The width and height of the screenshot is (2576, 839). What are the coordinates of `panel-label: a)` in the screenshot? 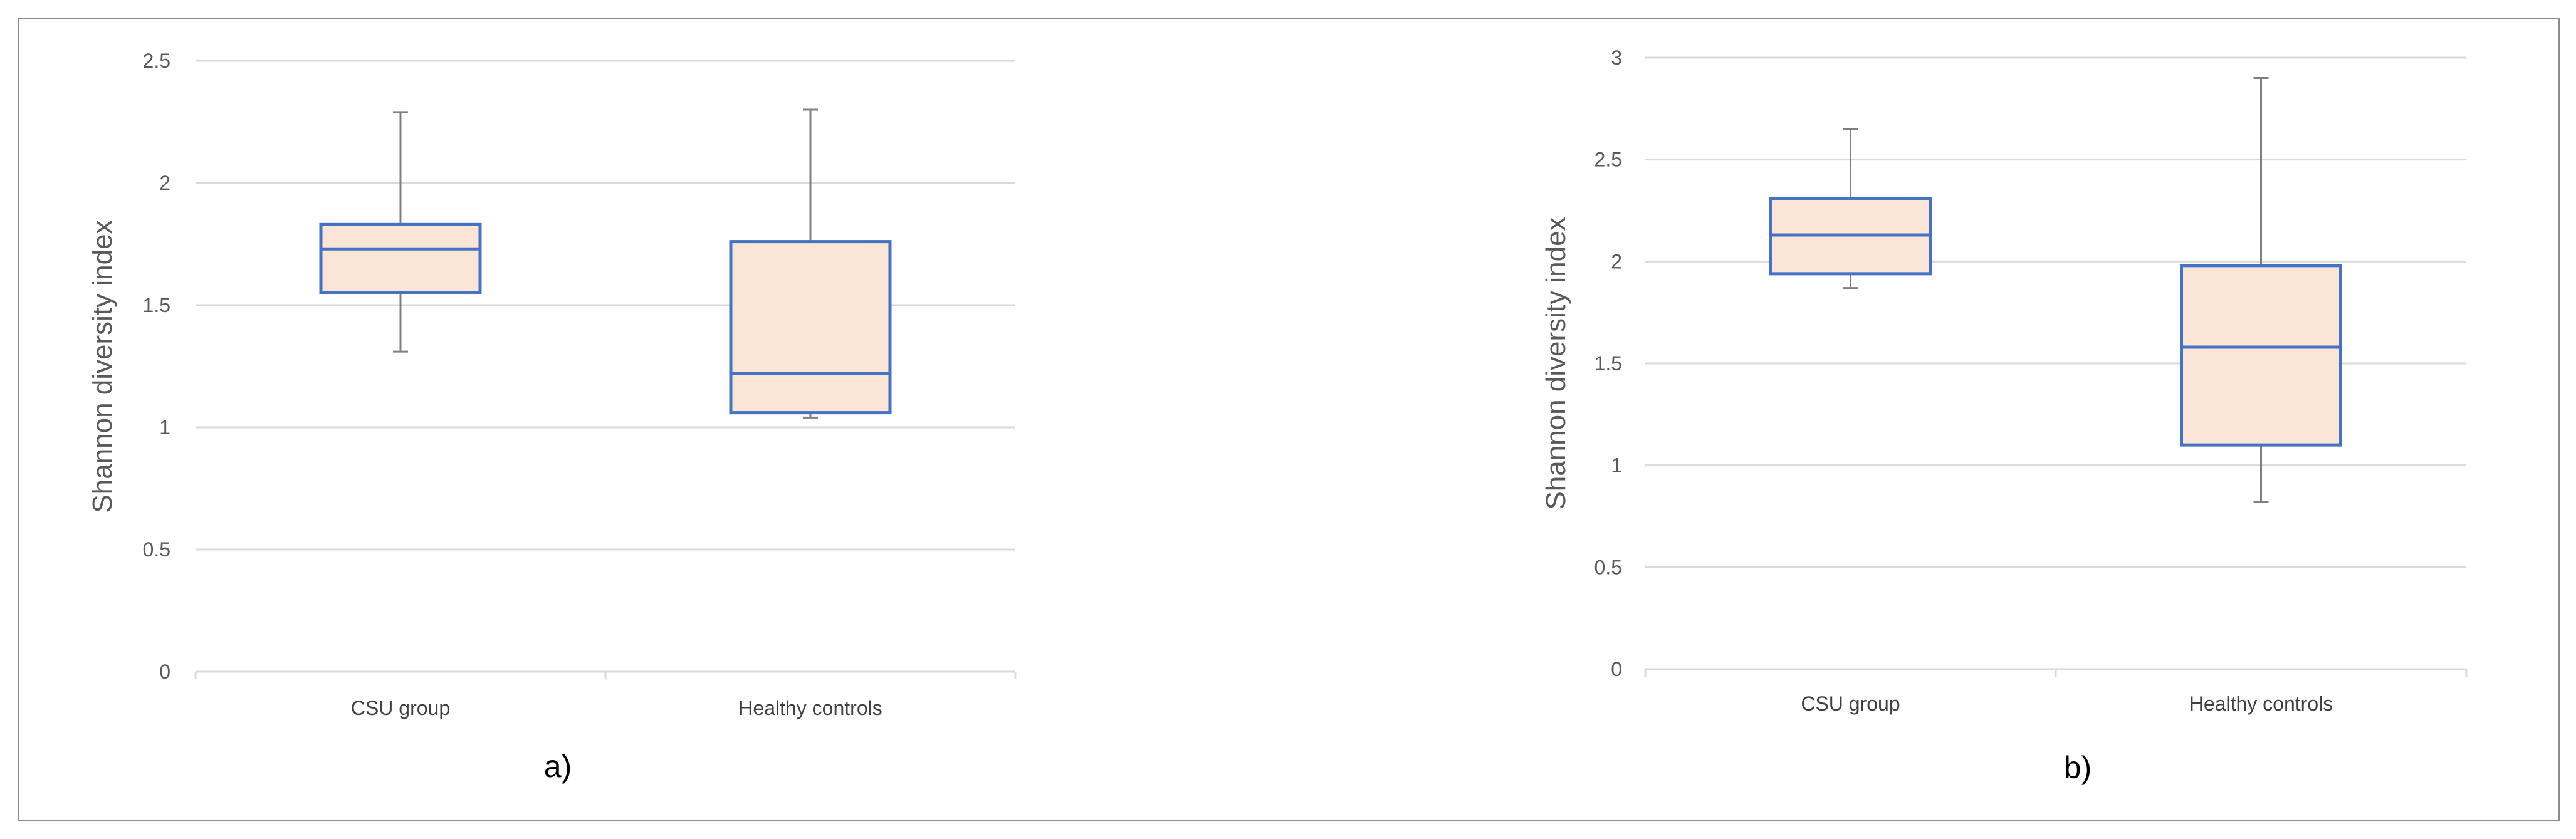 It's located at (558, 766).